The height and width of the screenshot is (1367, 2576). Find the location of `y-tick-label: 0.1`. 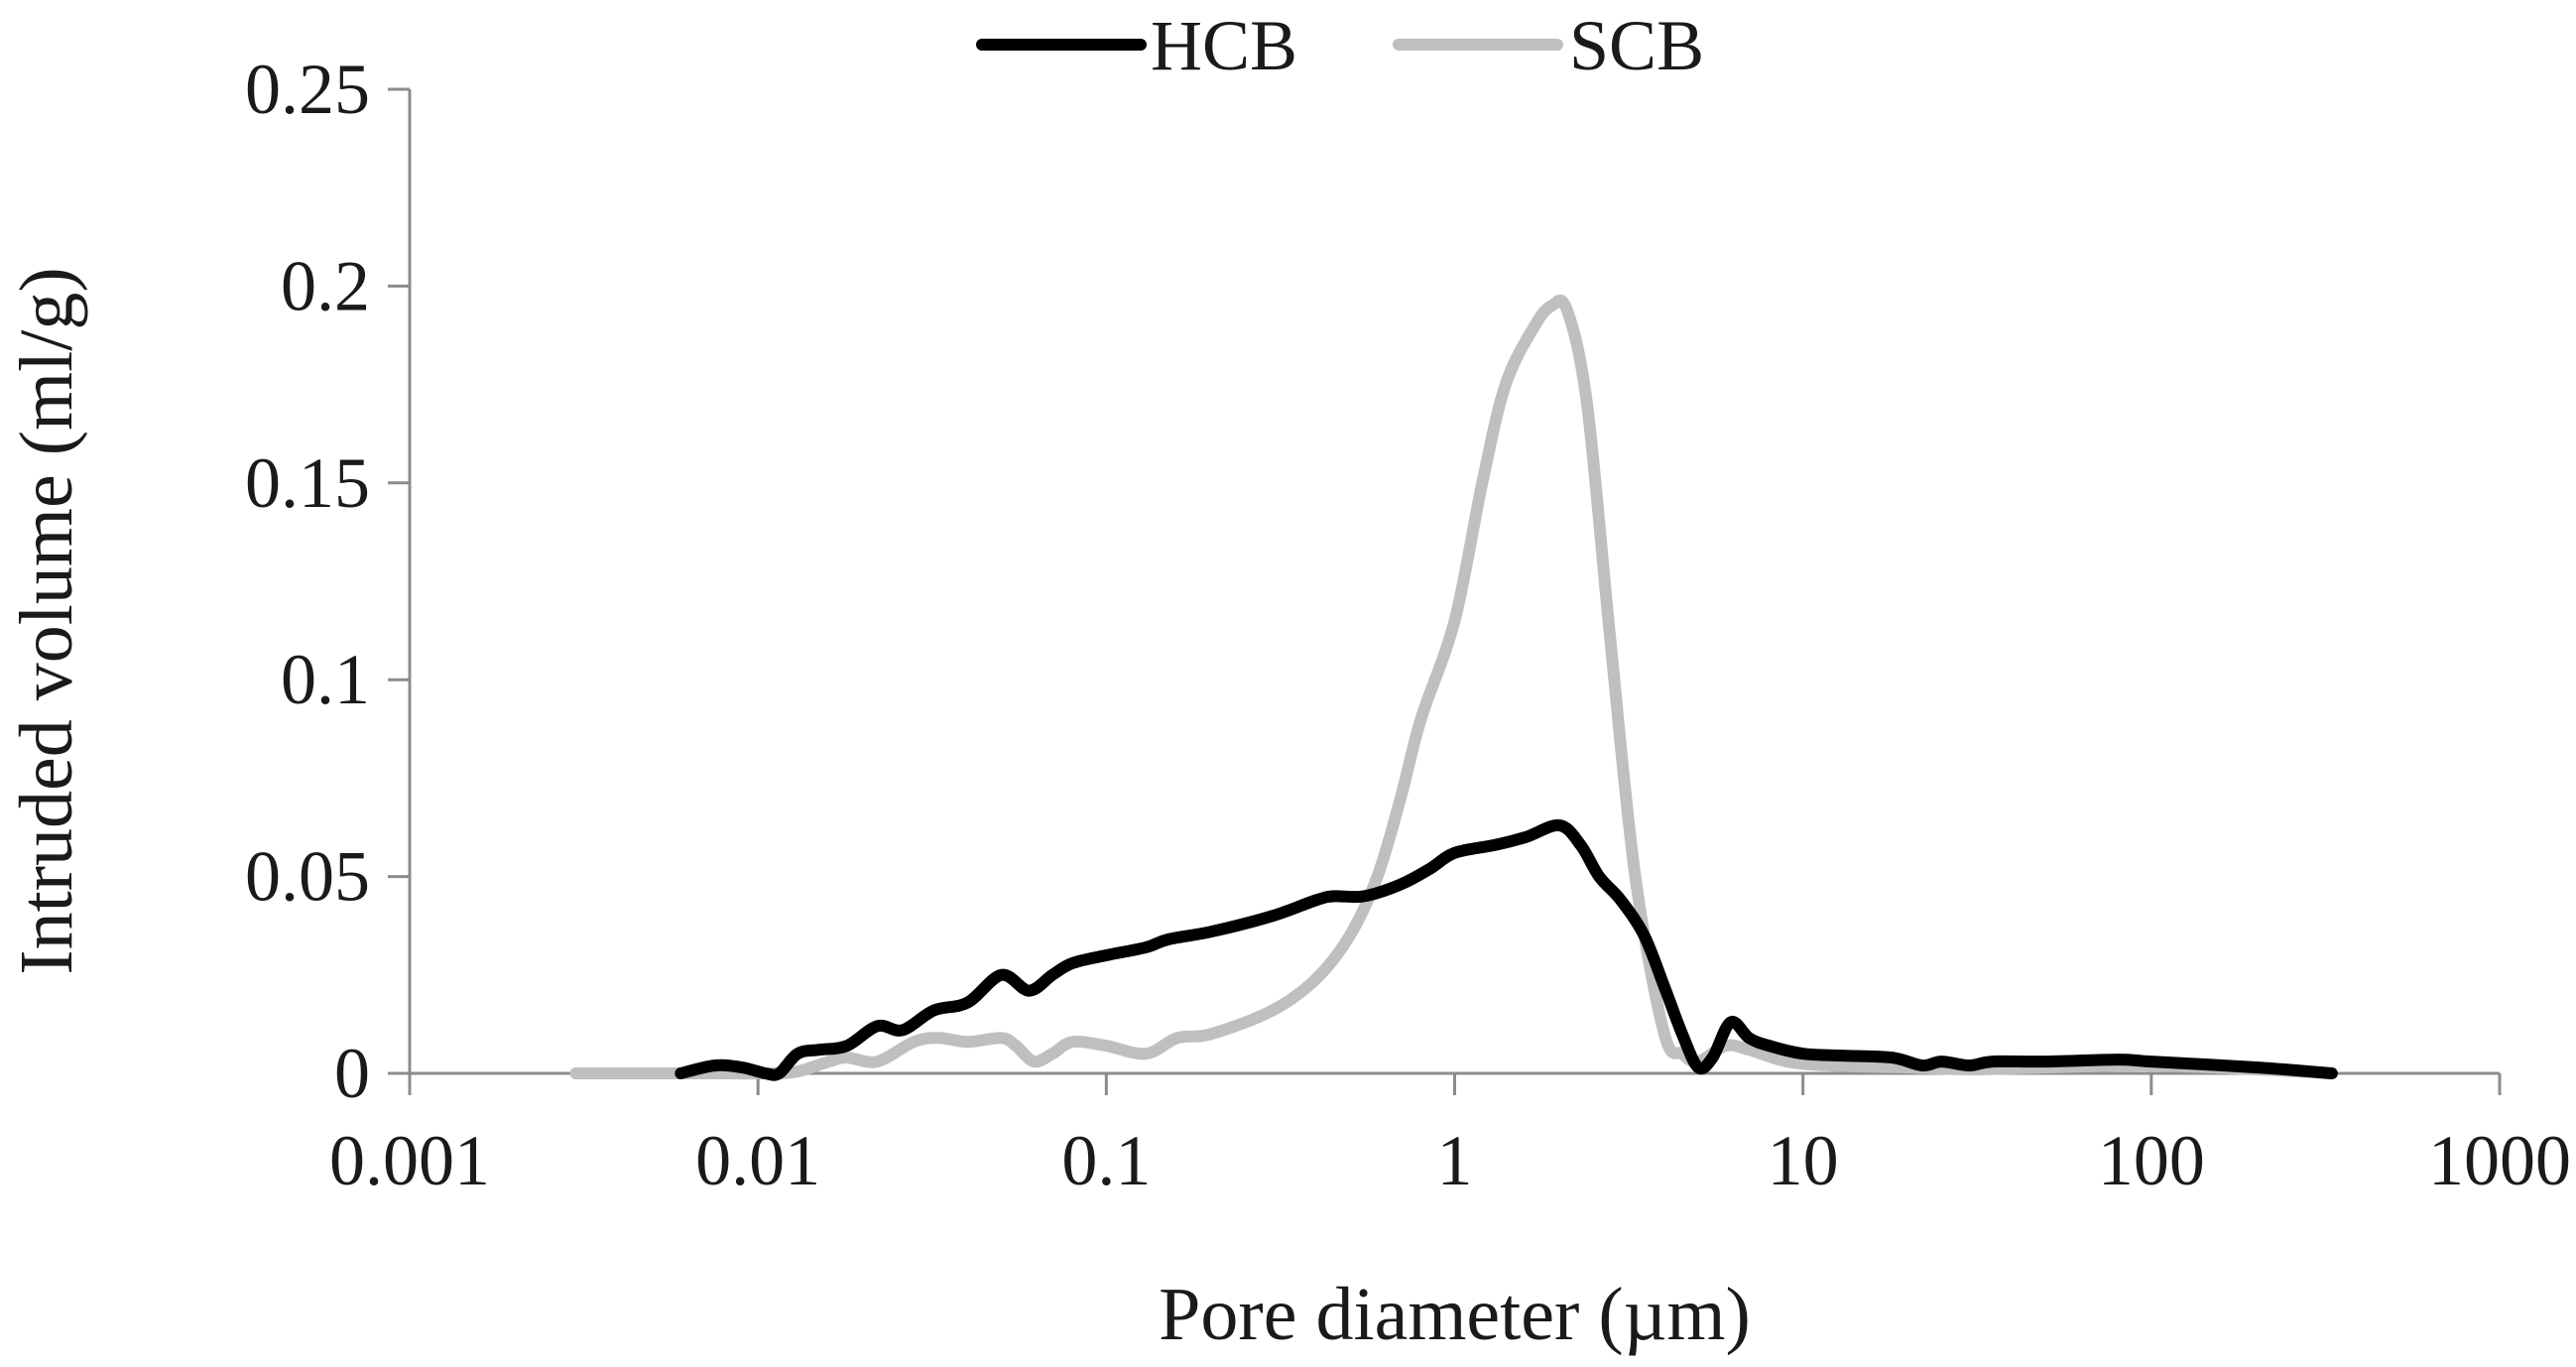

y-tick-label: 0.1 is located at coordinates (325, 679).